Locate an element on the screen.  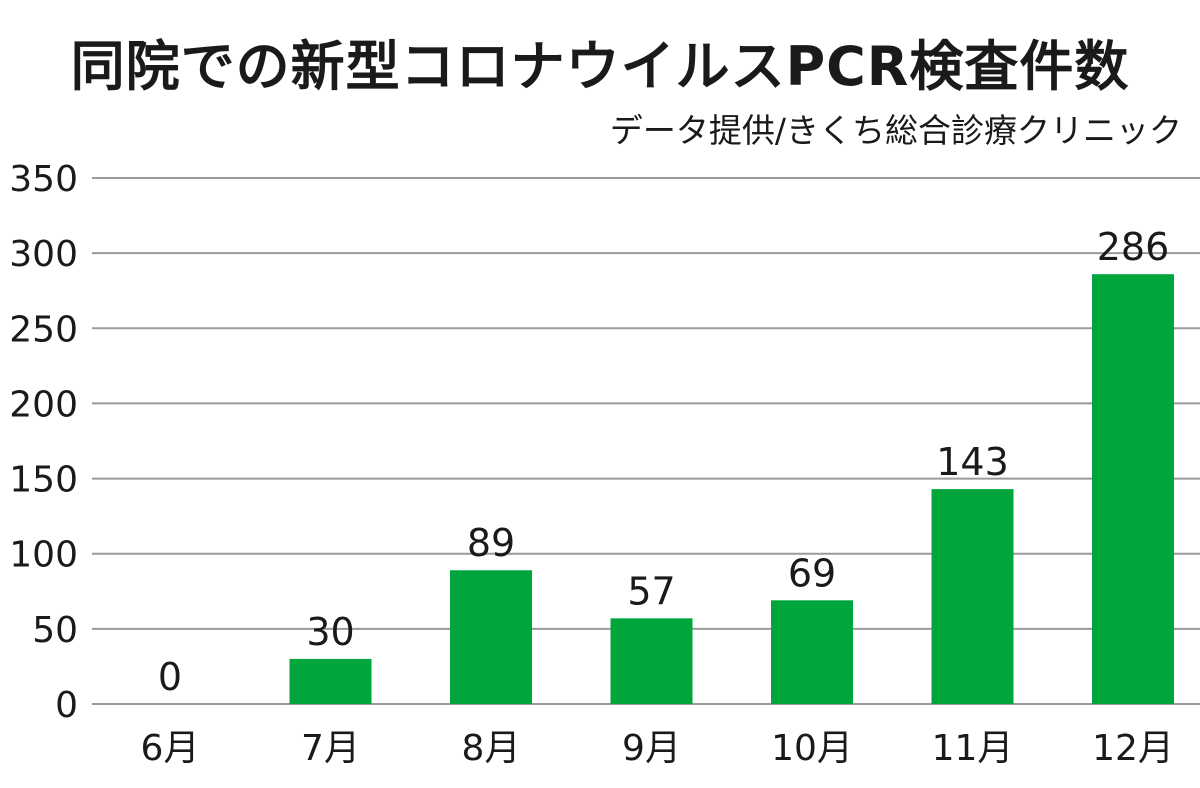
y-tick-label: 150 is located at coordinates (43, 480).